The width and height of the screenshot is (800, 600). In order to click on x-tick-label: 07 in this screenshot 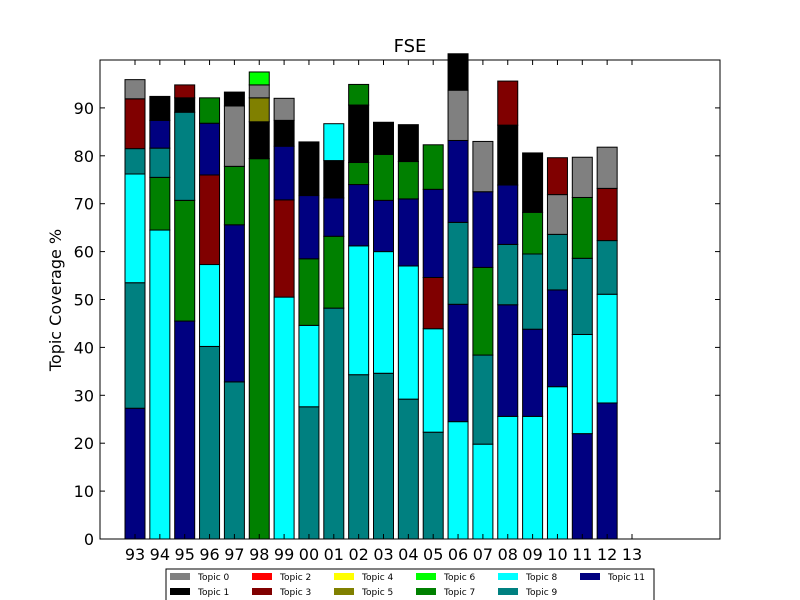, I will do `click(483, 554)`.